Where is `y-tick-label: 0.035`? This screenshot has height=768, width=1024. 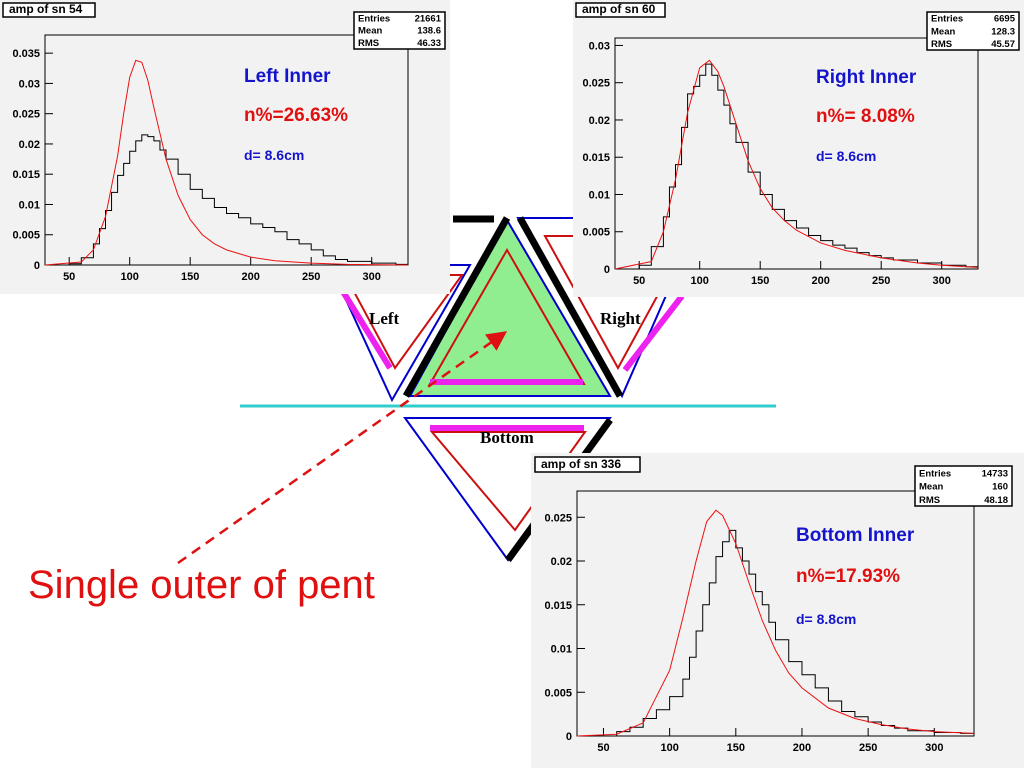
y-tick-label: 0.035 is located at coordinates (26, 54).